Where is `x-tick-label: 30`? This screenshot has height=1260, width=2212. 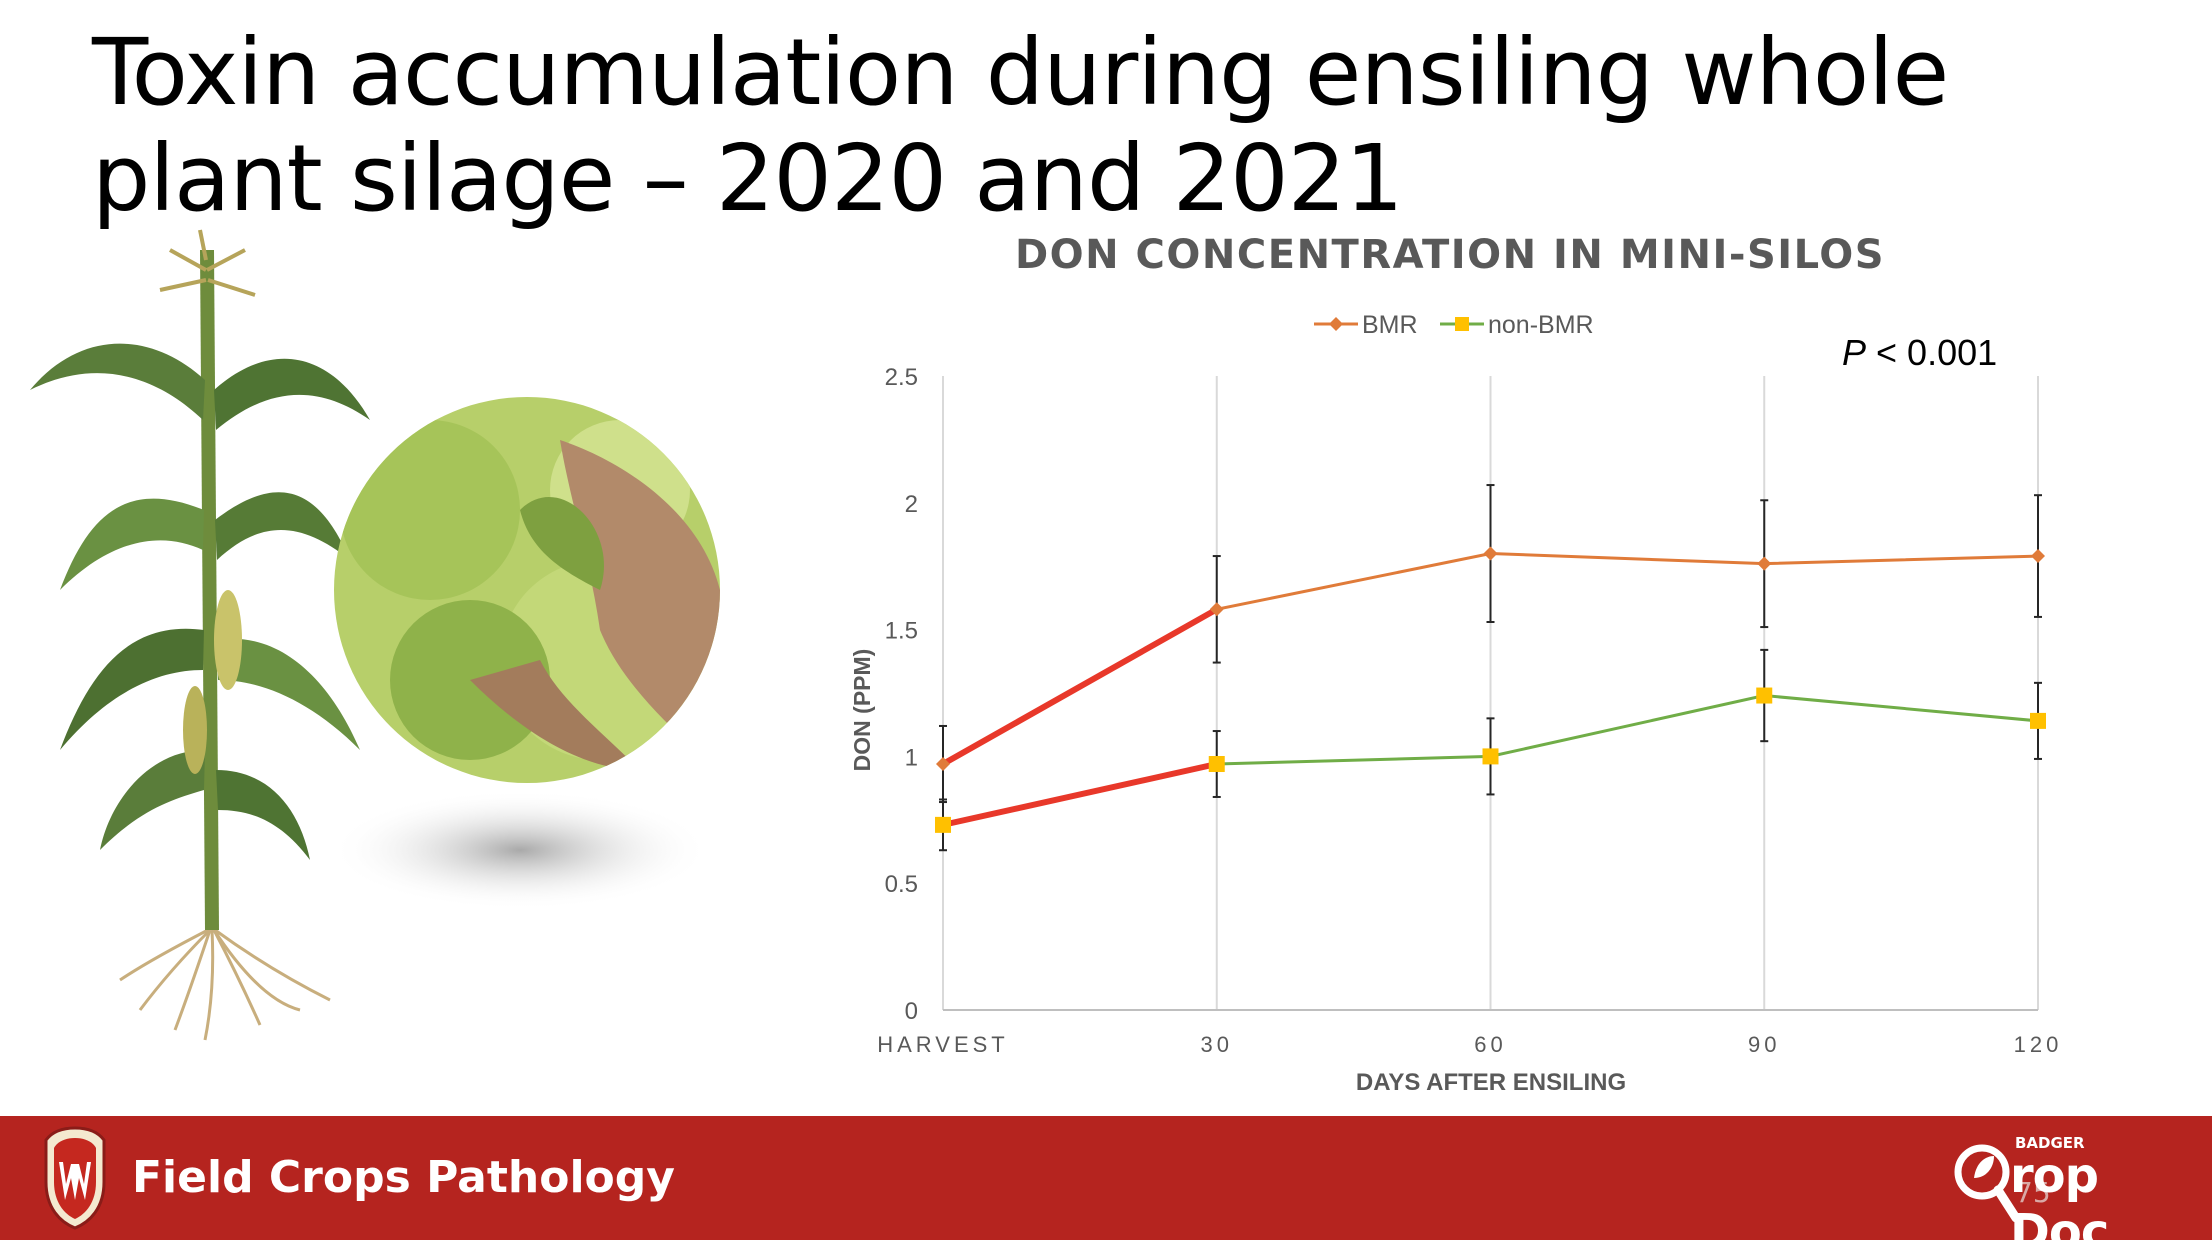 x-tick-label: 30 is located at coordinates (1217, 1044).